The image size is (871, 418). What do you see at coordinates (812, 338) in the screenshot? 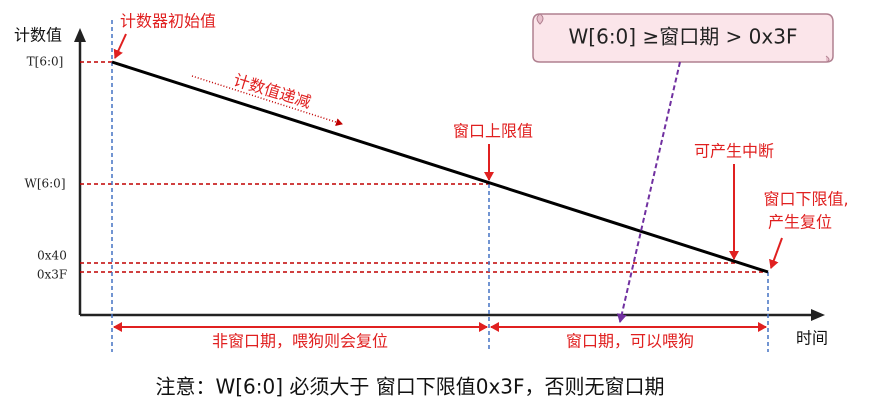
I see `x-axis-label: 时间` at bounding box center [812, 338].